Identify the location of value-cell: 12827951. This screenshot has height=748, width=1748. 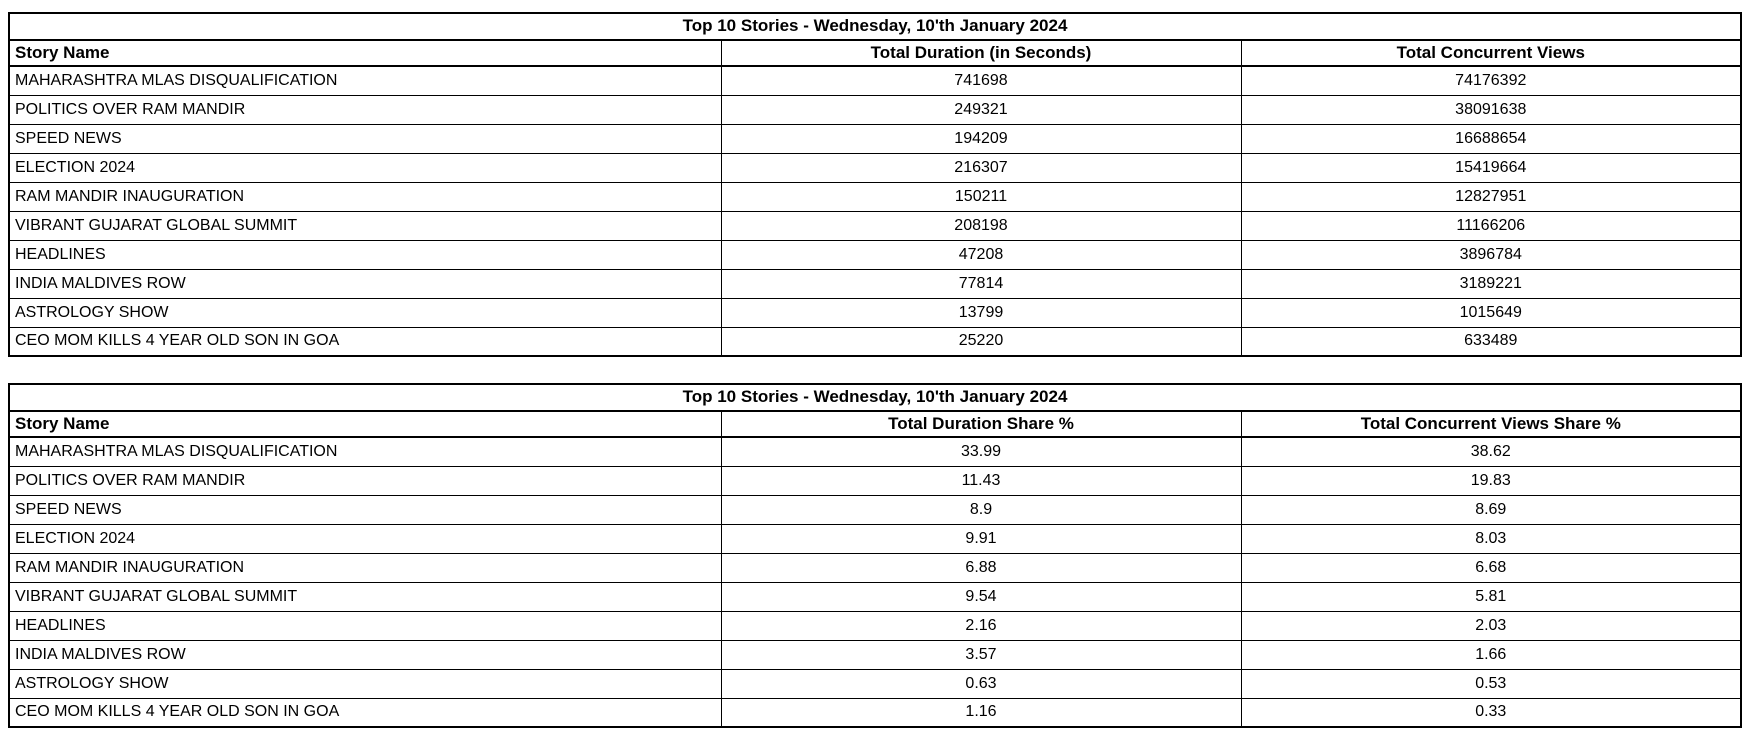
(1491, 196).